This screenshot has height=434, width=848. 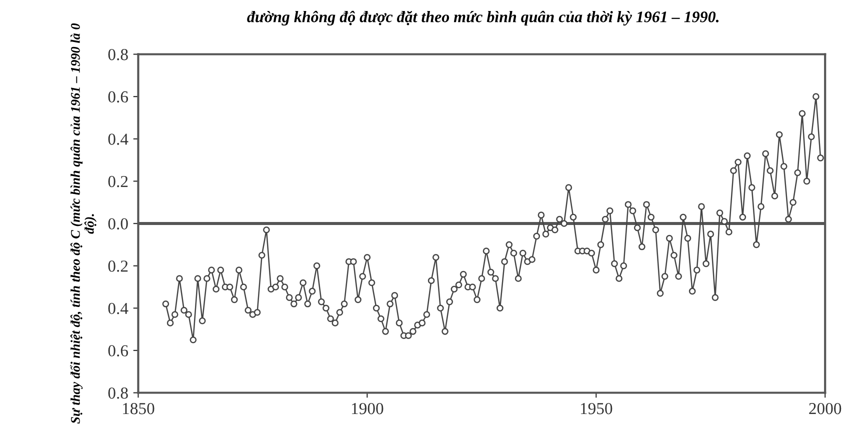 I want to click on chart-title: đường không độ được đặt theo mức bình quân của thời kỳ 1961 – 1990., so click(x=483, y=18).